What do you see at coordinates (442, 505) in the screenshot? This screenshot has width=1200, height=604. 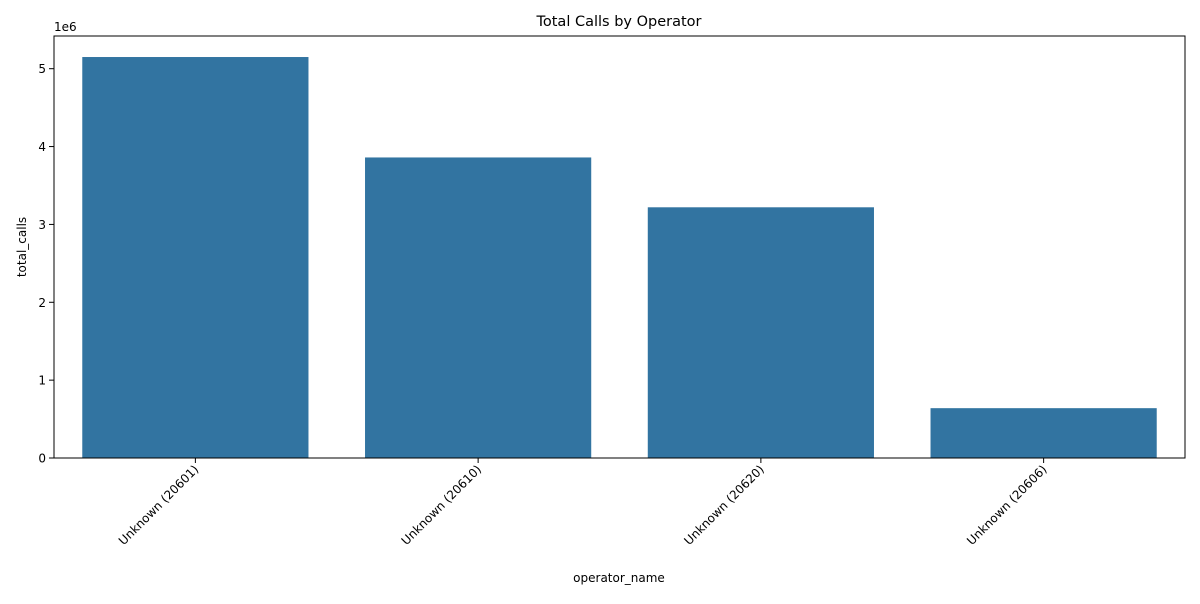 I see `x-tick-label: Unknown (20610)` at bounding box center [442, 505].